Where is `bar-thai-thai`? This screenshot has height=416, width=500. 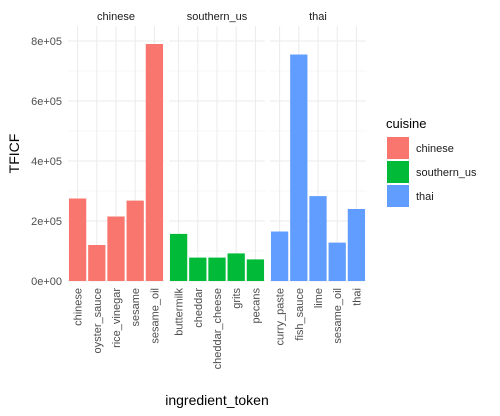
bar-thai-thai is located at coordinates (356, 245).